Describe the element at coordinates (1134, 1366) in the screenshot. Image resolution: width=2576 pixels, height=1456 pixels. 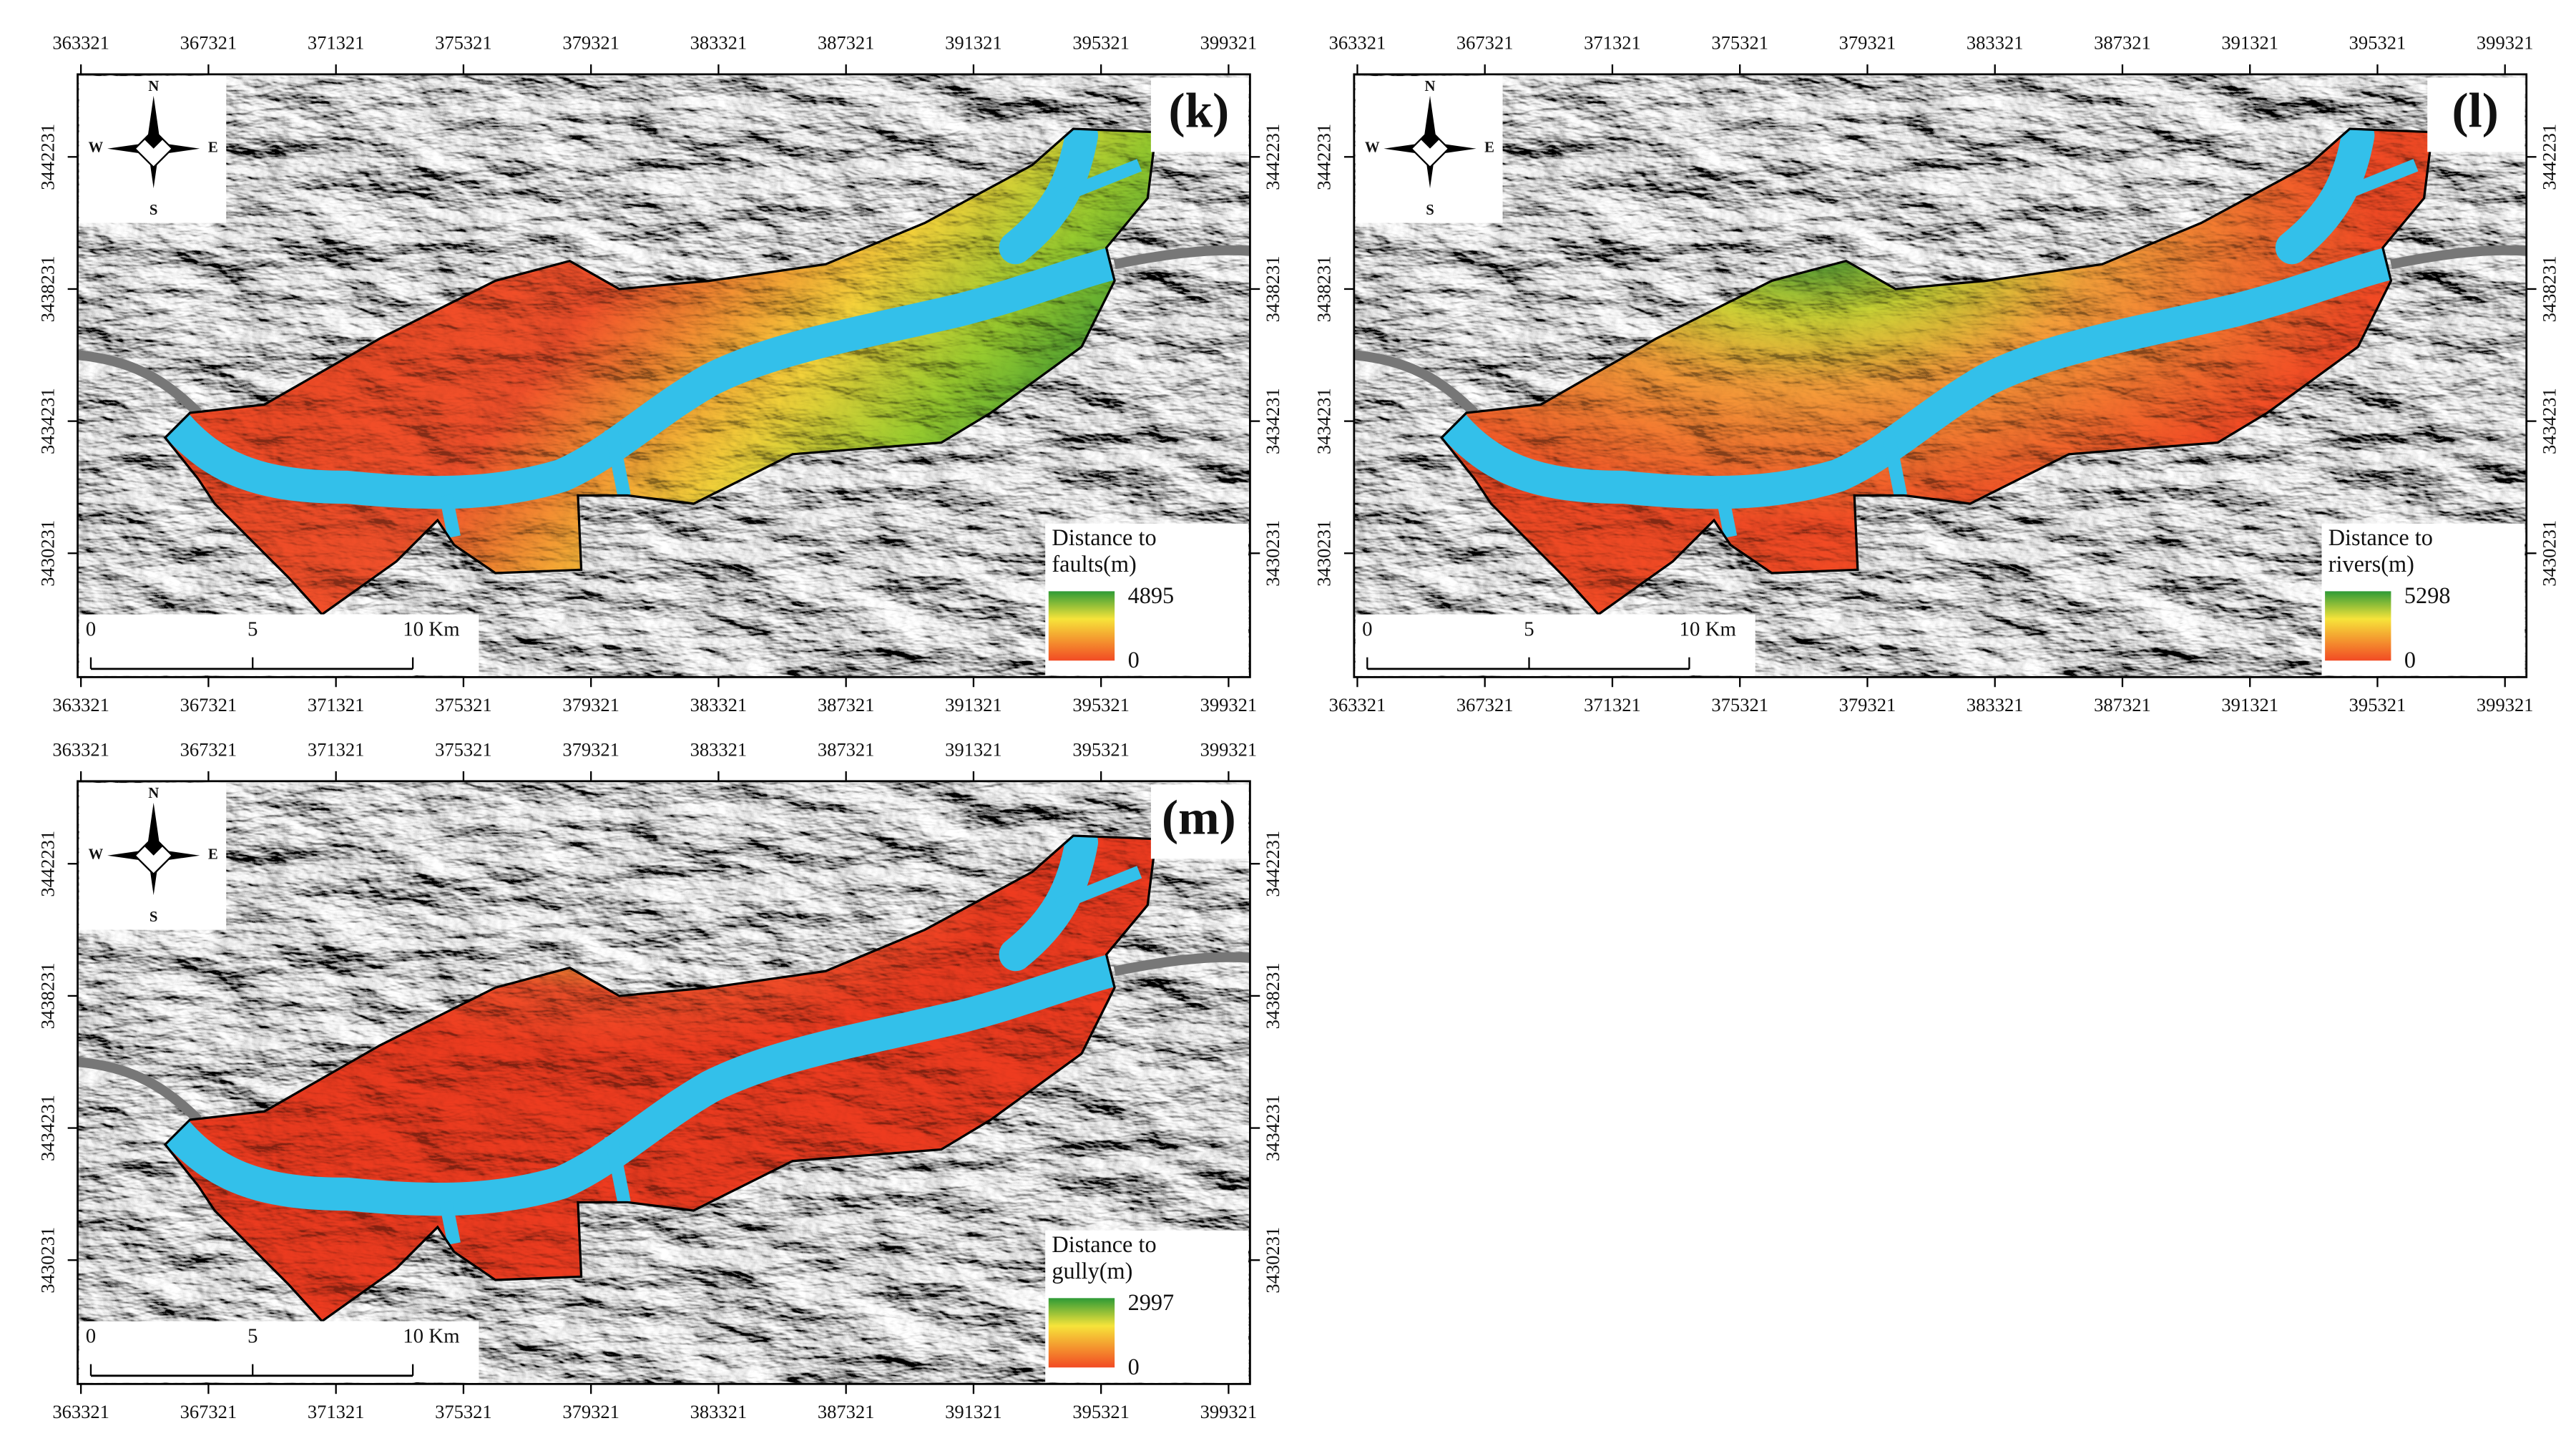
I see `legend-min: 0` at that location.